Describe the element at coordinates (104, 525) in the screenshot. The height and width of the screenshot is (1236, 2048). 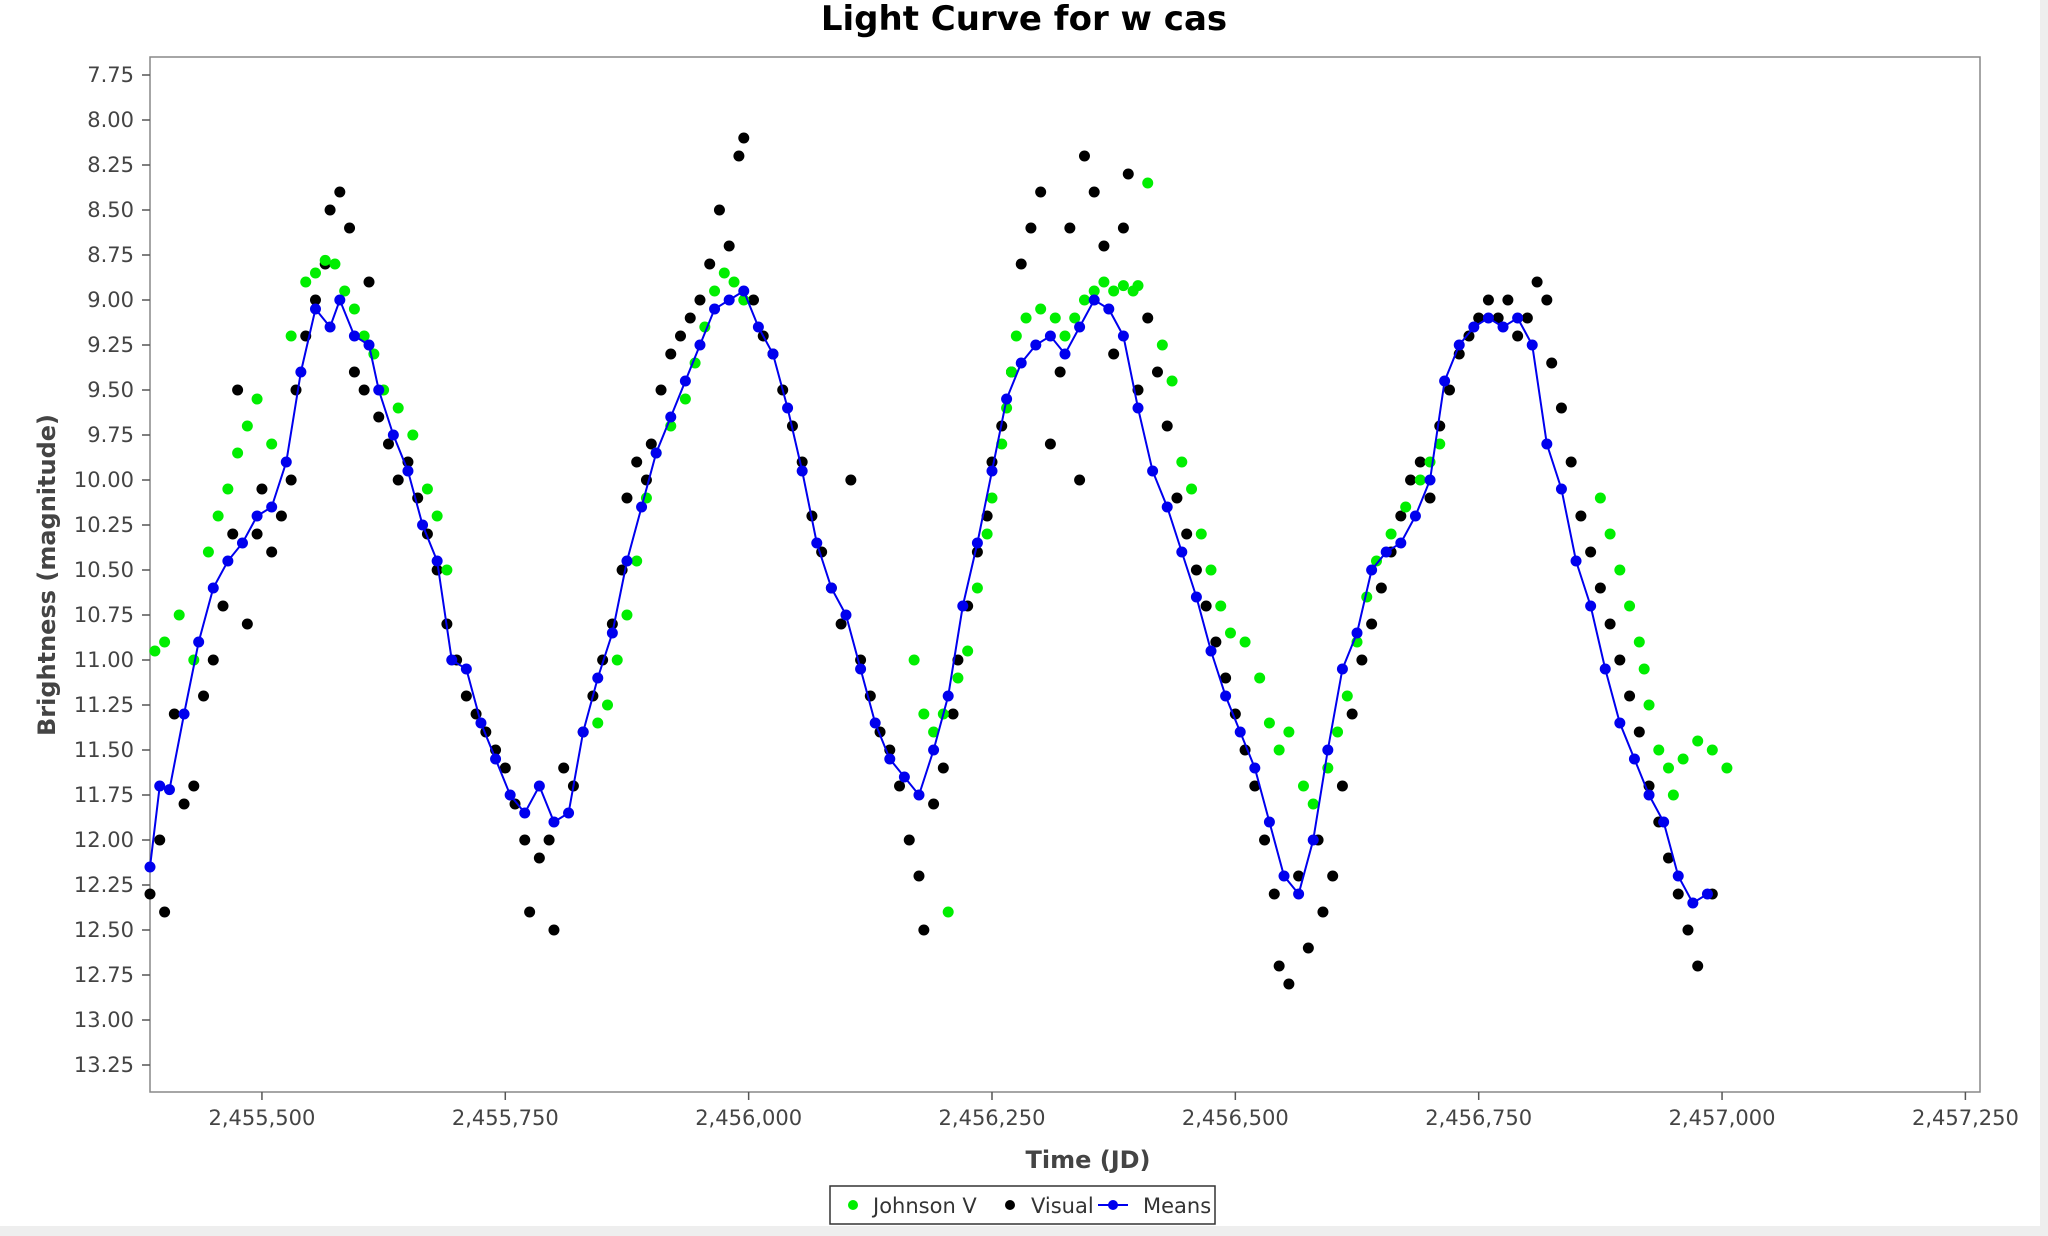
I see `y-tick-label: 10.25` at that location.